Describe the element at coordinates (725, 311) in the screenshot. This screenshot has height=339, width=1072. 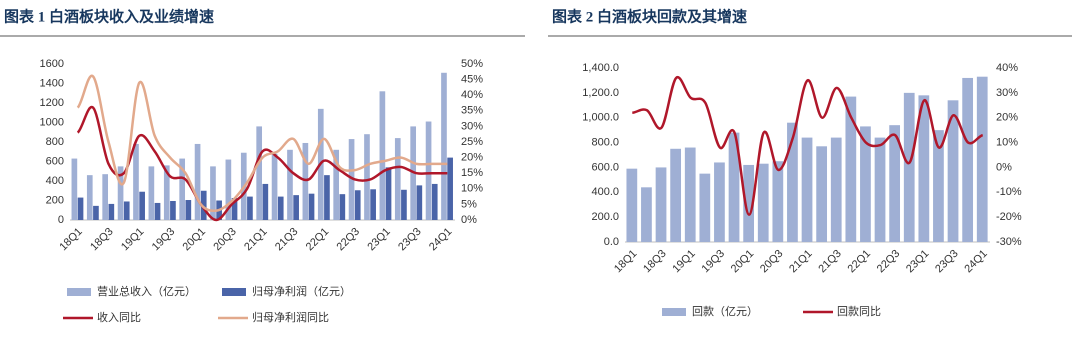
I see `legend-label: 回款（亿元）` at that location.